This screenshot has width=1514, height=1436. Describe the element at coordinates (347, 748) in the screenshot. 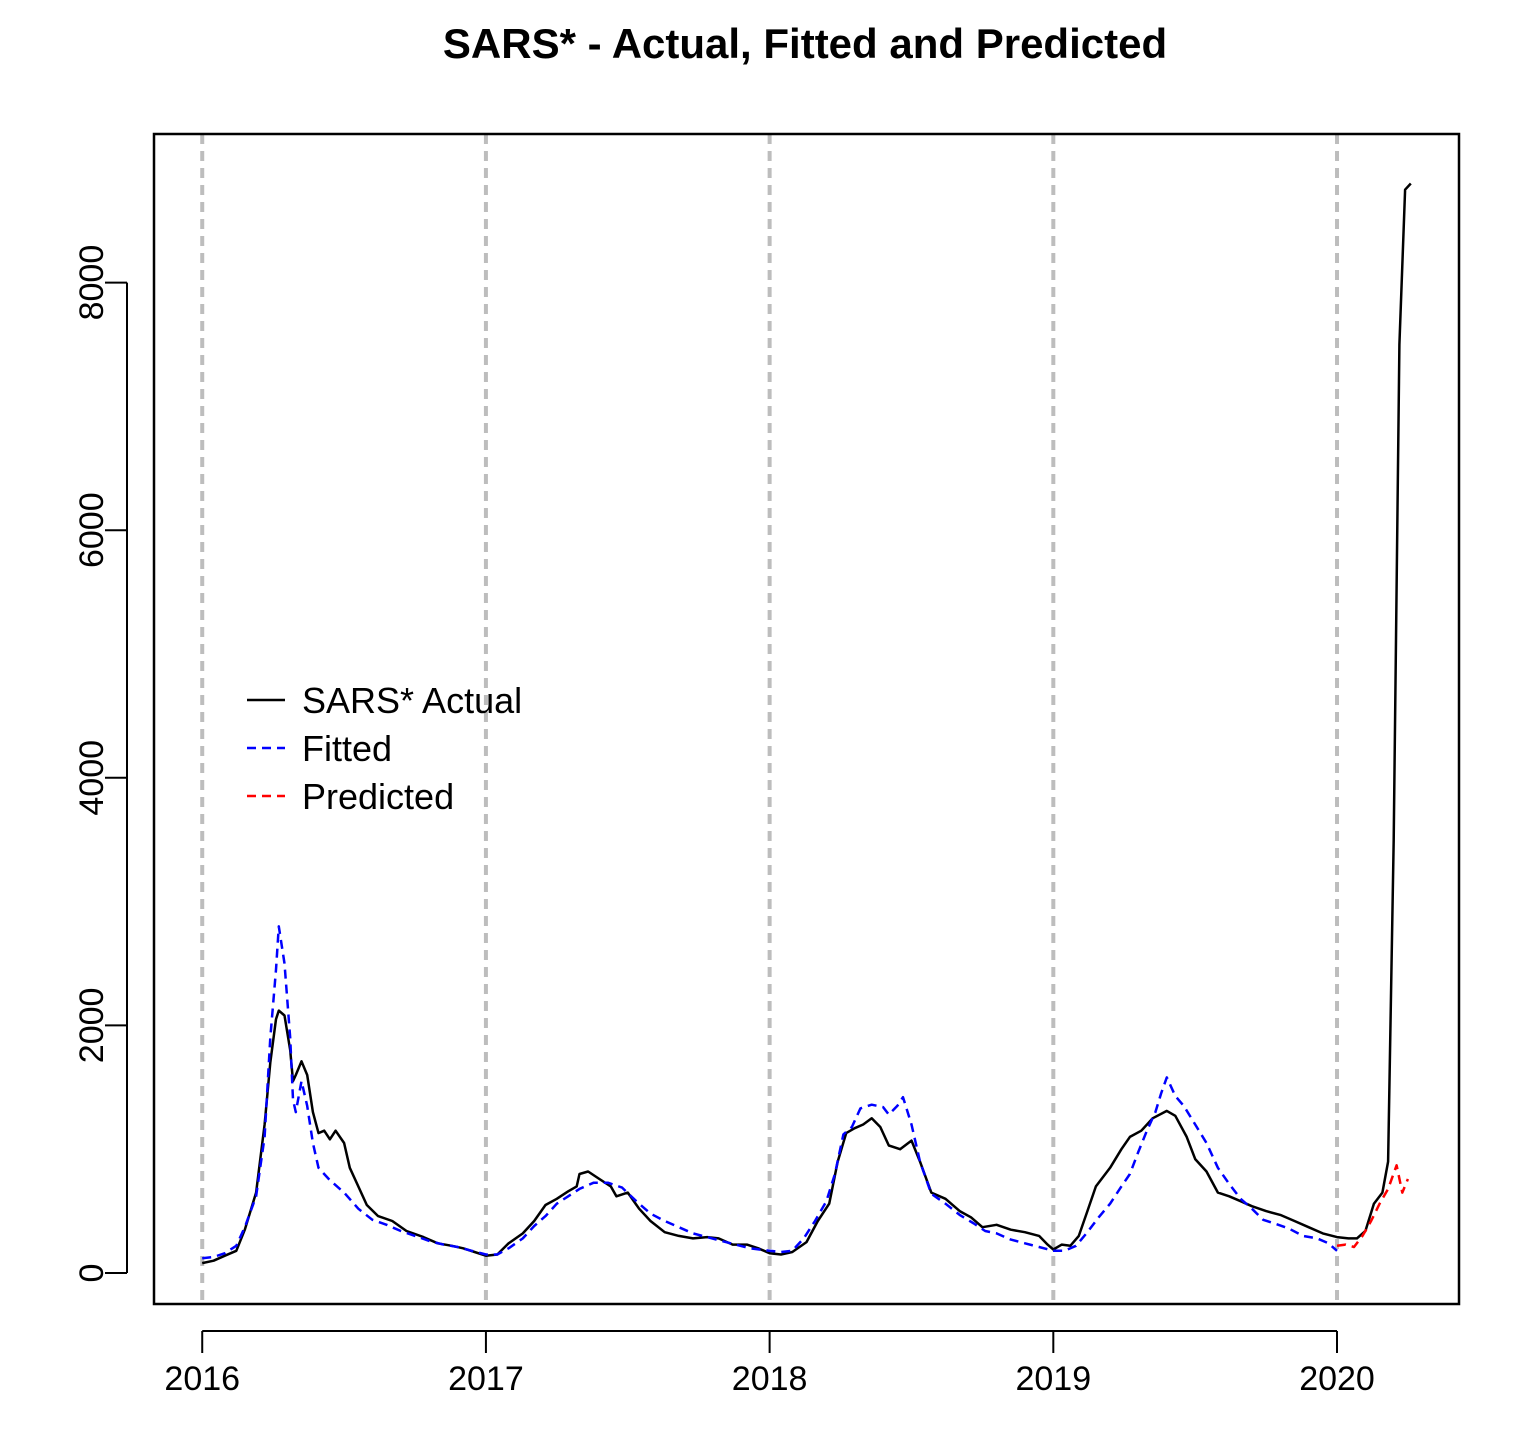

I see `legend-label-fitted: Fitted` at that location.